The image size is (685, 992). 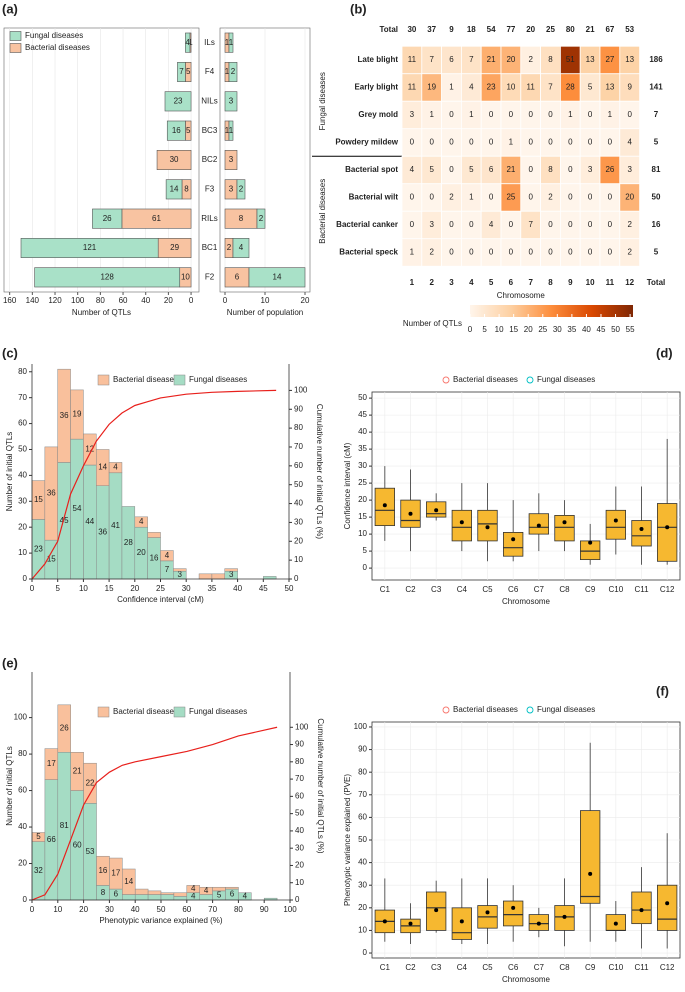 I want to click on x-axis-title: Chromosome, so click(x=526, y=979).